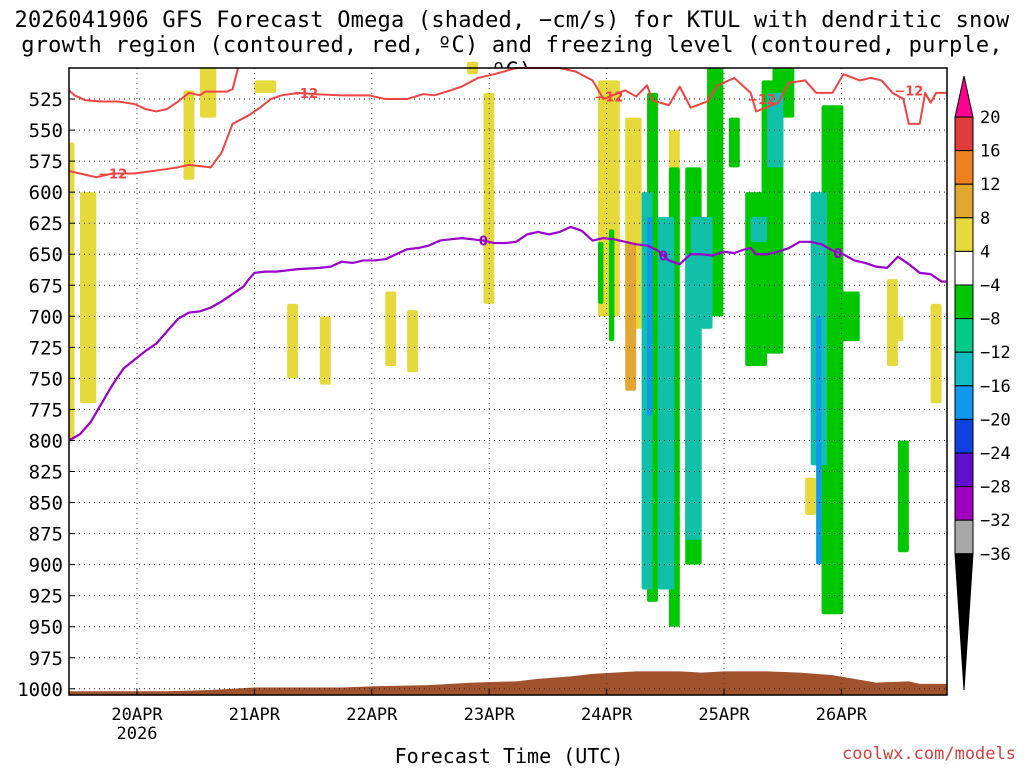 The width and height of the screenshot is (1024, 768). Describe the element at coordinates (819, 440) in the screenshot. I see `omega-region-blue` at that location.